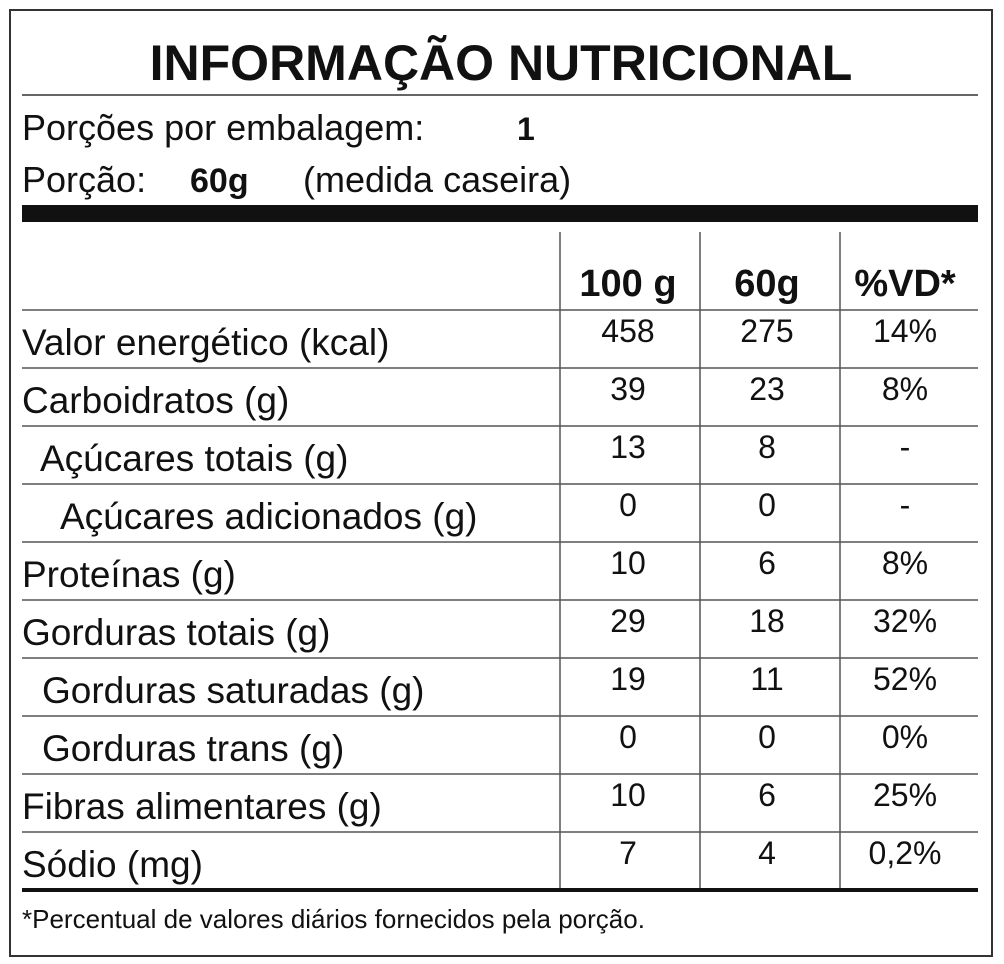 This screenshot has width=1004, height=964. Describe the element at coordinates (84, 179) in the screenshot. I see `portion-label: Porção:` at that location.